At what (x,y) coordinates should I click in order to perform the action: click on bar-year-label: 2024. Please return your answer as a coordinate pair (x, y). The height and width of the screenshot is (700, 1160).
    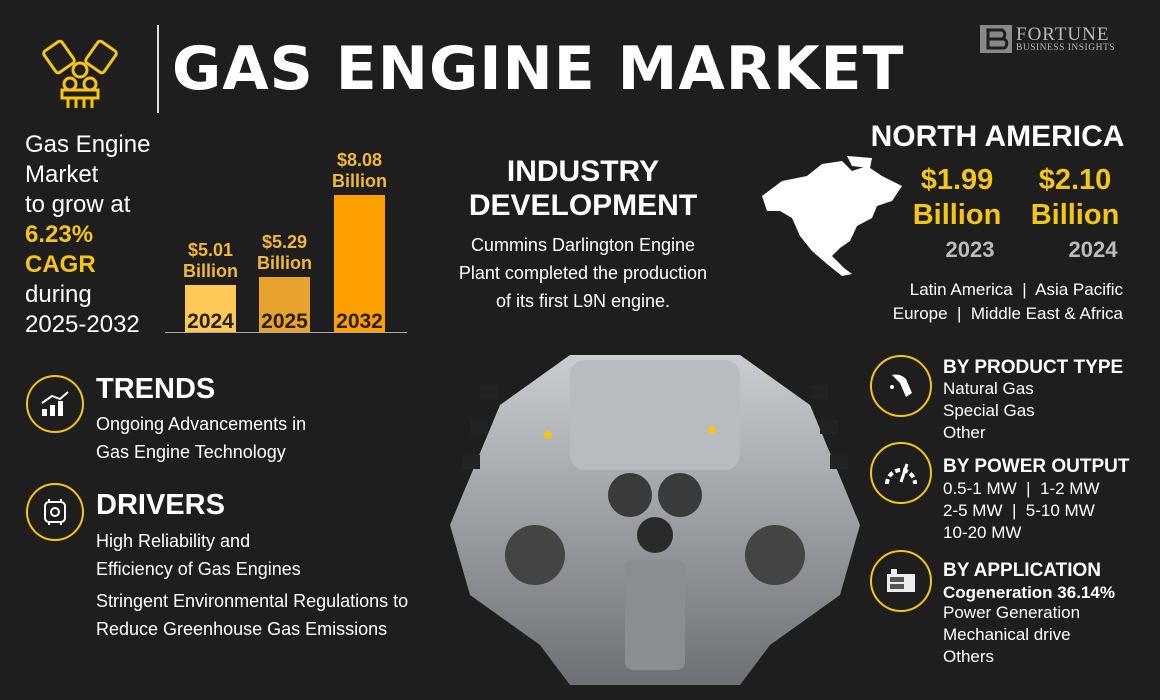
    Looking at the image, I should click on (210, 321).